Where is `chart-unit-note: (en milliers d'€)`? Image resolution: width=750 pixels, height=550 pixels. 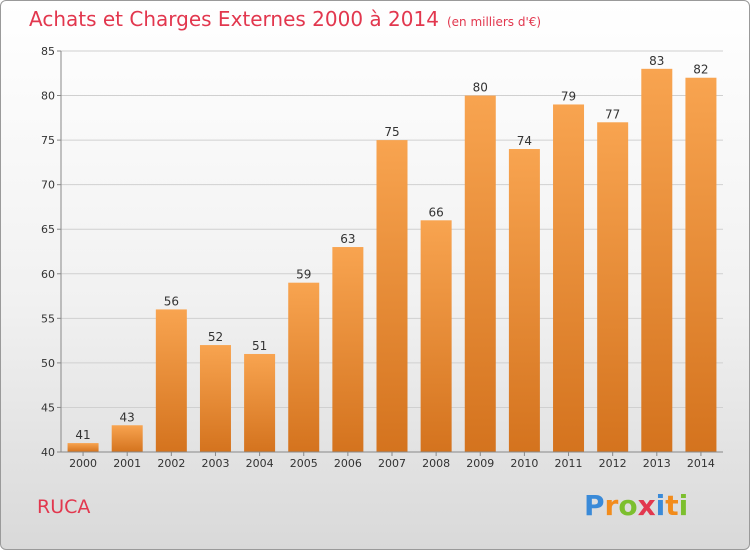
chart-unit-note: (en milliers d'€) is located at coordinates (494, 22).